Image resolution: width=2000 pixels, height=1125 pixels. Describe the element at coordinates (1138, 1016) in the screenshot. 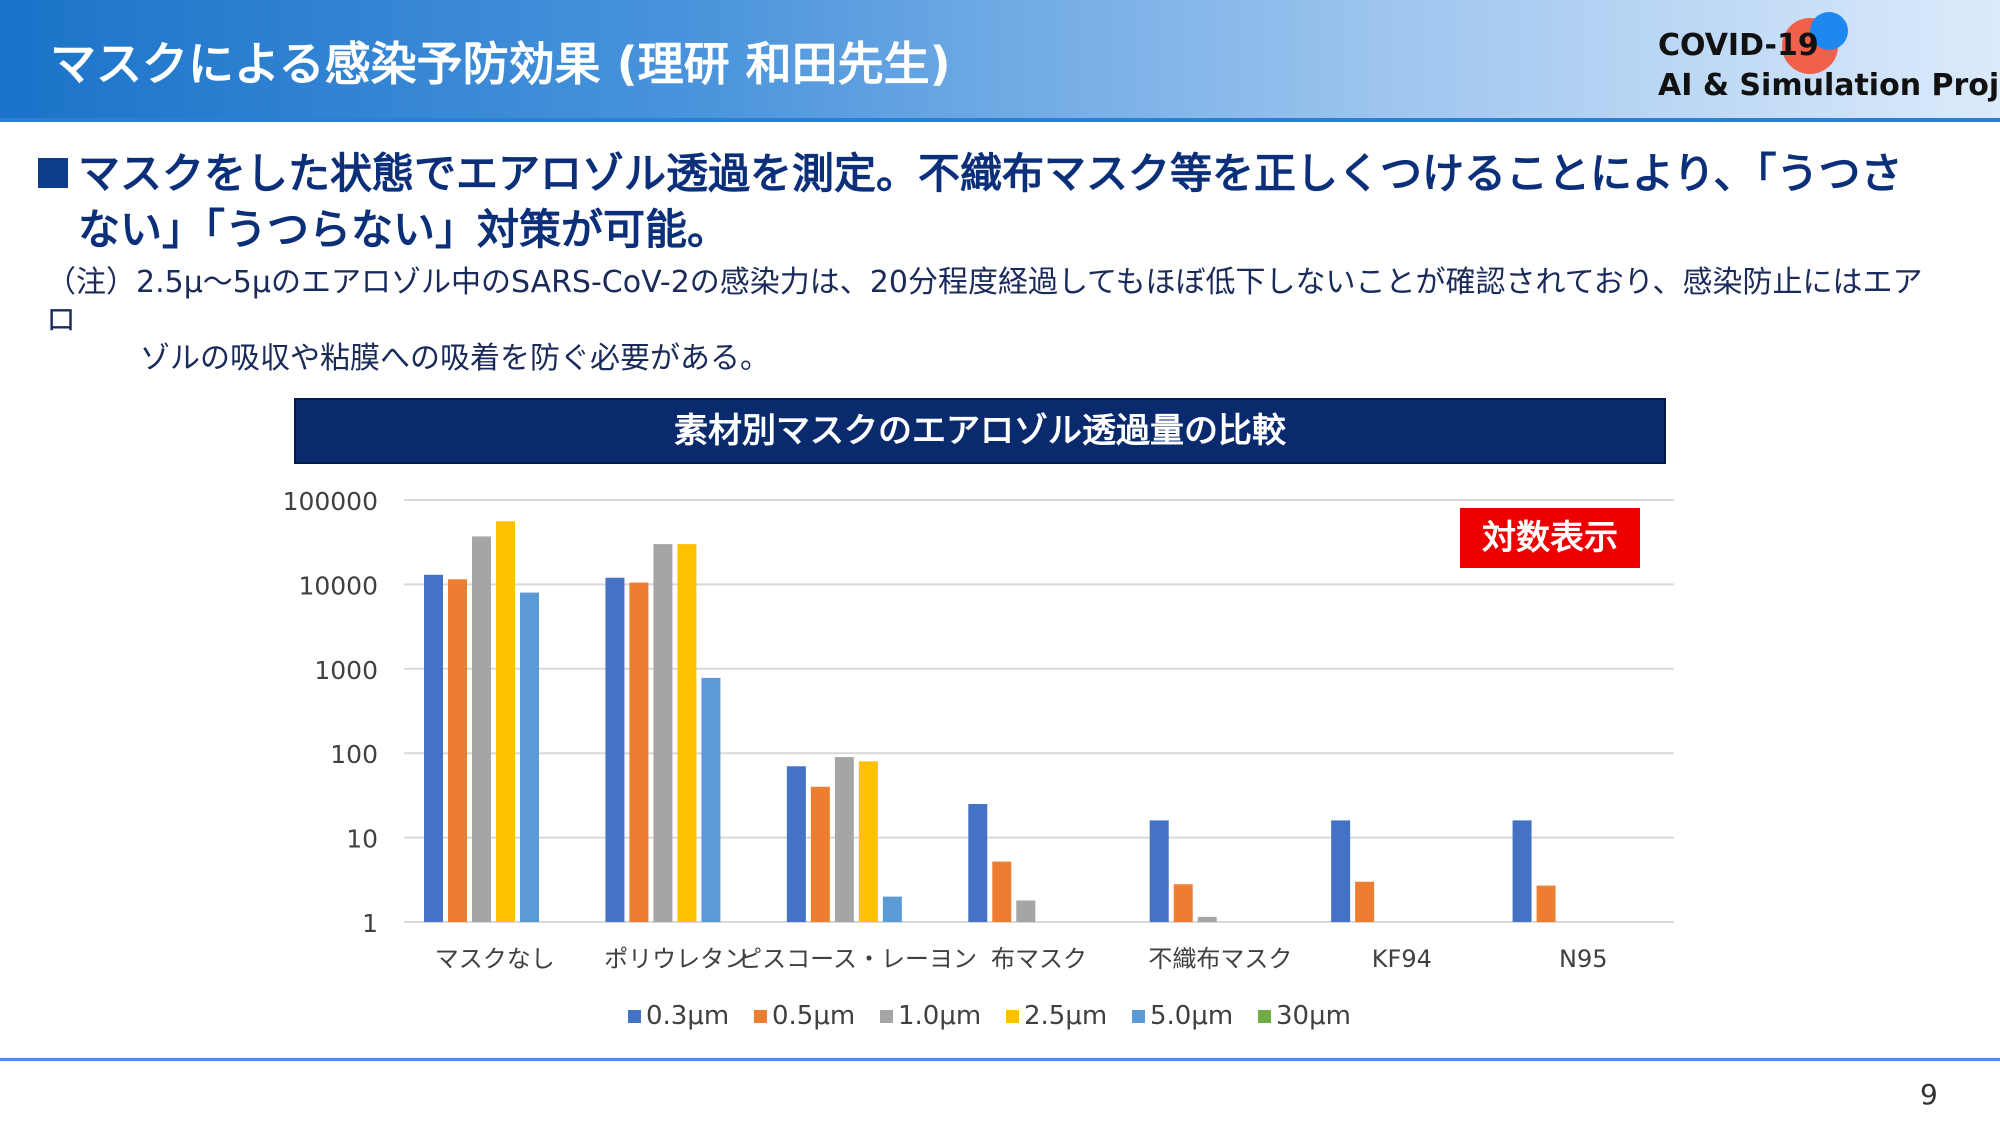

I see `legend-swatch-5.0μm` at that location.